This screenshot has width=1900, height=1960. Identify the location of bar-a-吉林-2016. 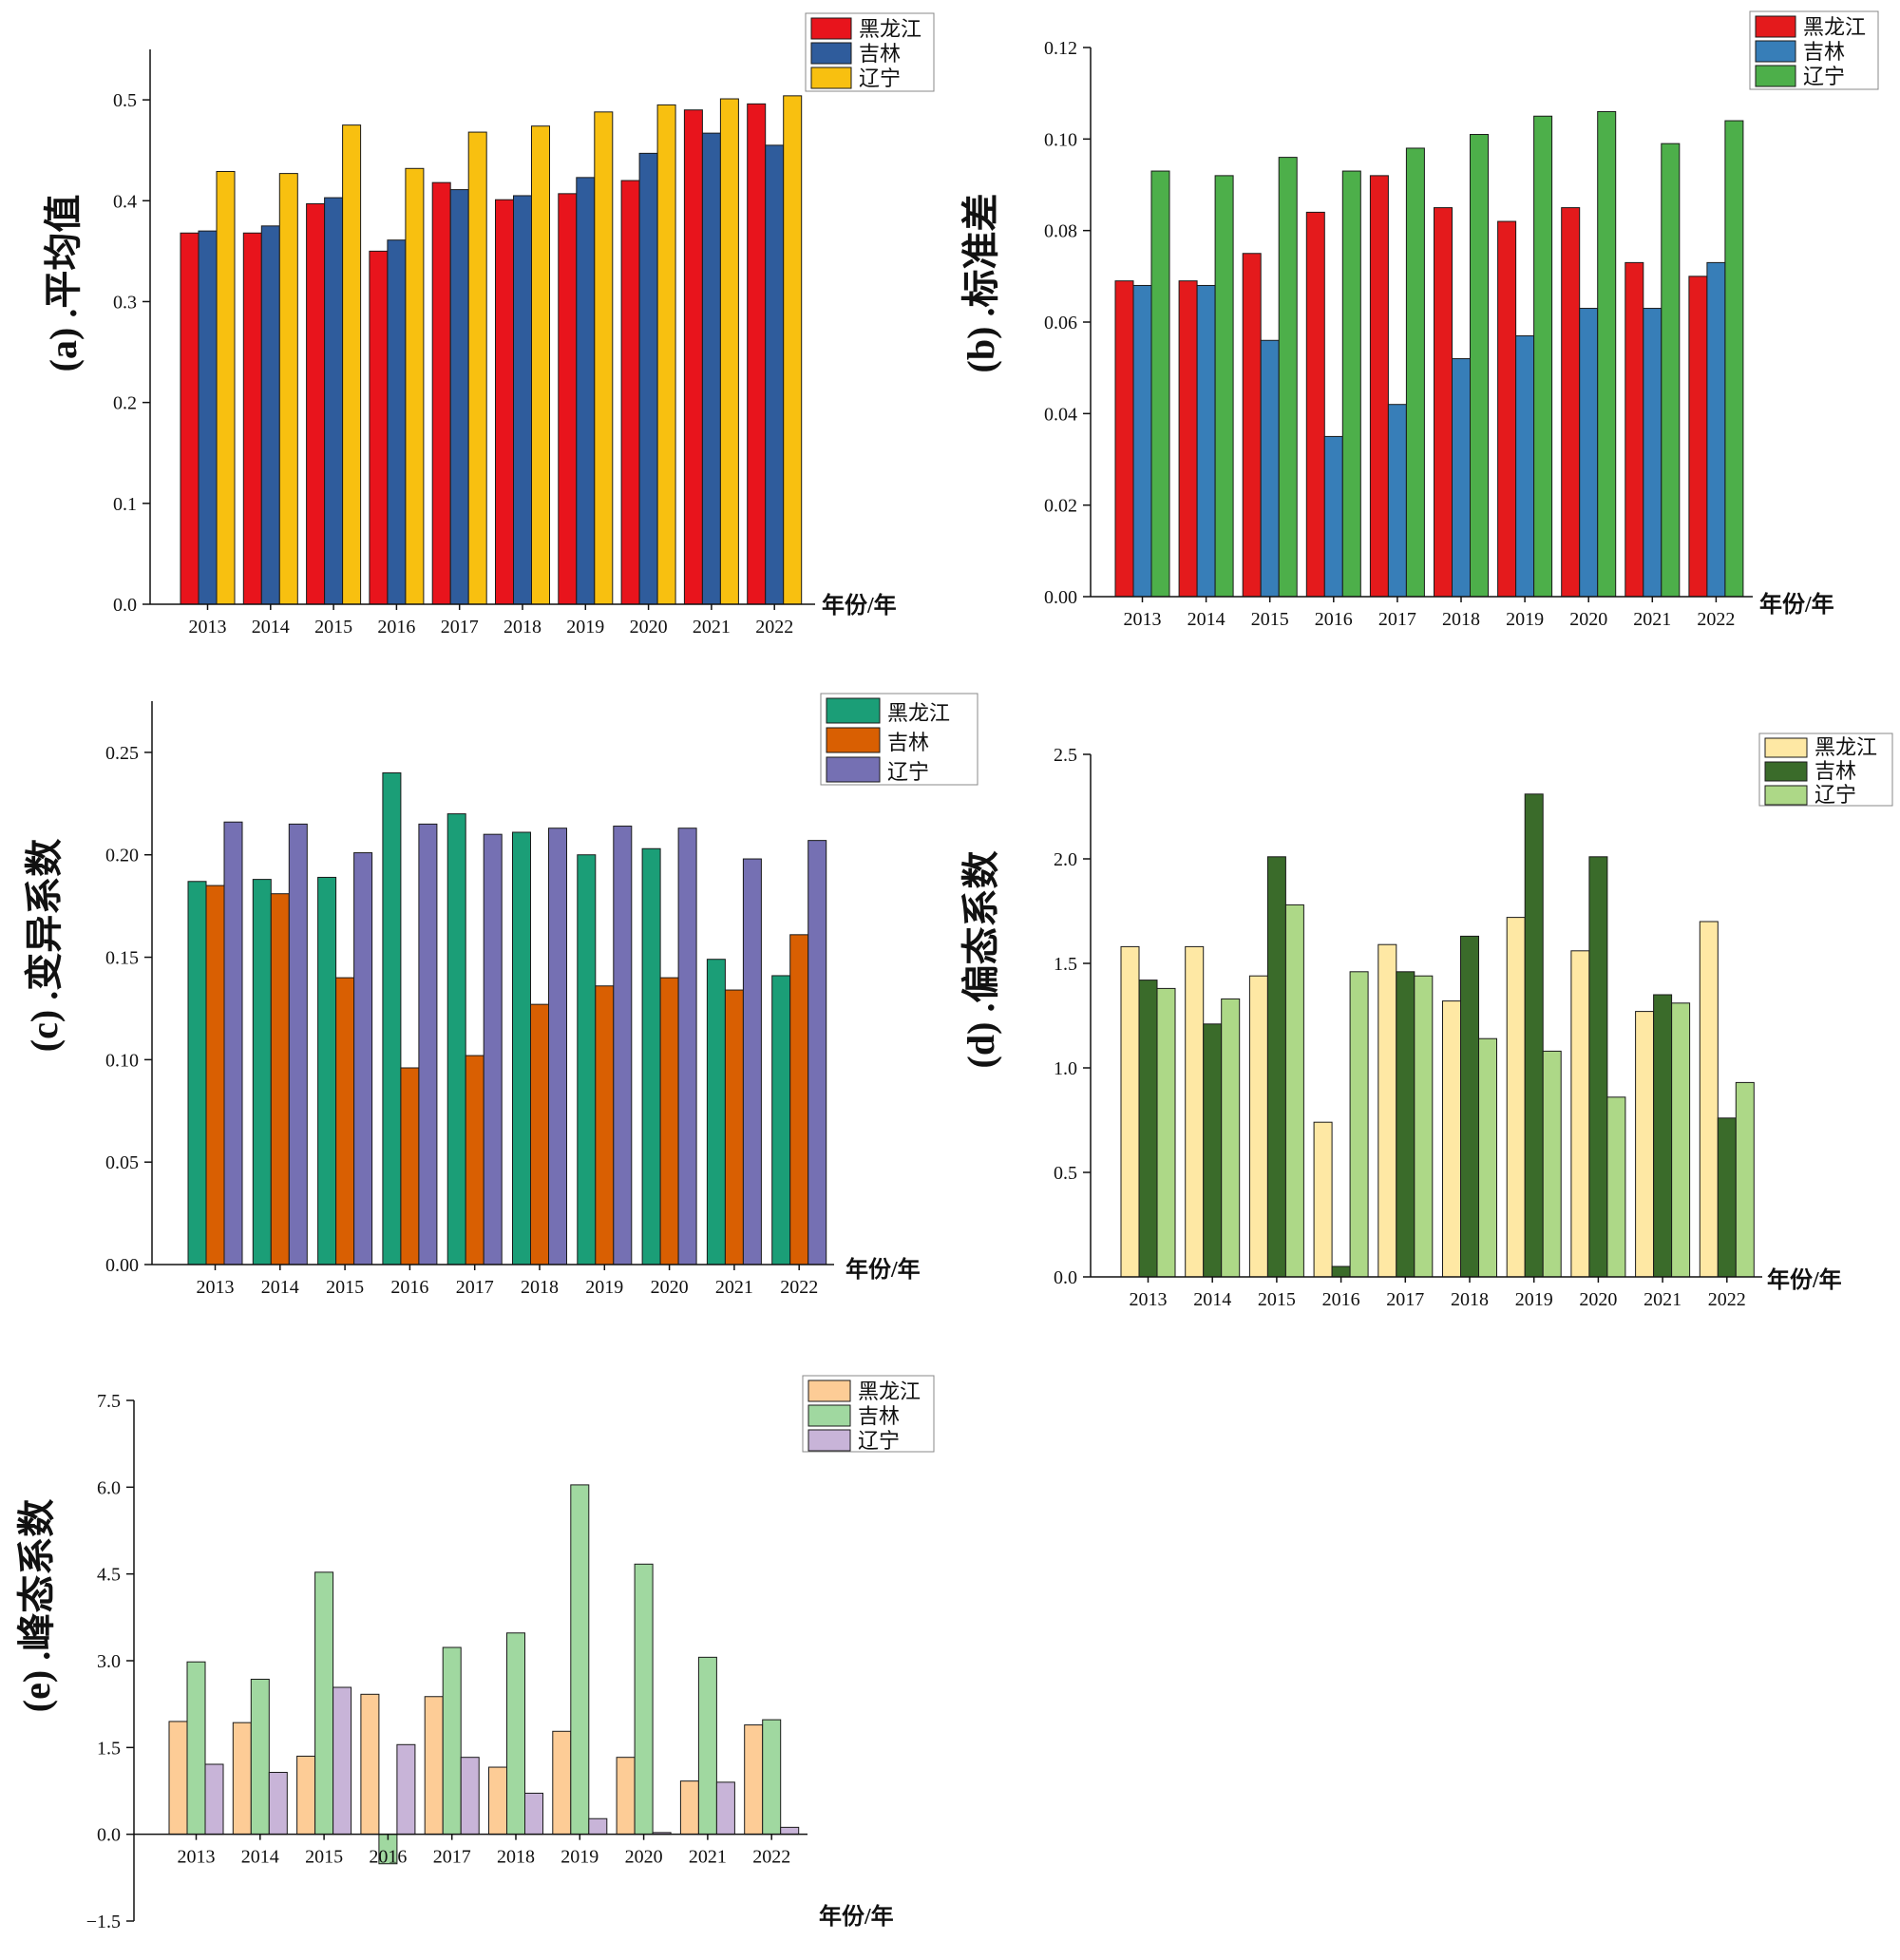
(397, 422).